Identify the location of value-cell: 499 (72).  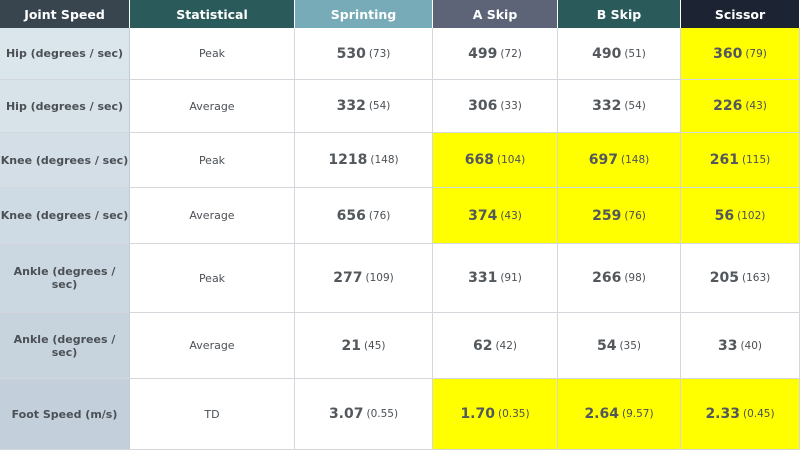
(495, 54).